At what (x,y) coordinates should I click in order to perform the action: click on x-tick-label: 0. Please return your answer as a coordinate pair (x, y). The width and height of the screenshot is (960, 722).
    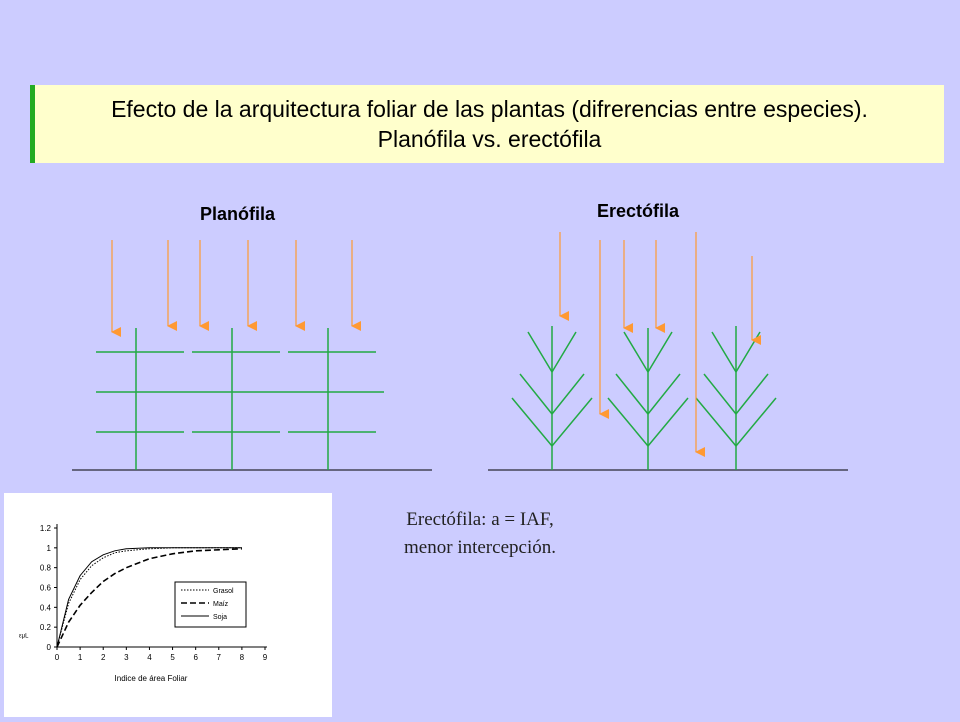
    Looking at the image, I should click on (57, 657).